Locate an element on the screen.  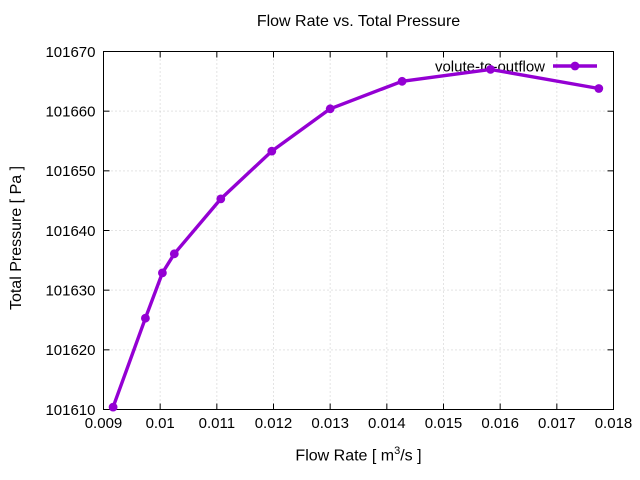
y-tick-label: 101610 is located at coordinates (70, 410).